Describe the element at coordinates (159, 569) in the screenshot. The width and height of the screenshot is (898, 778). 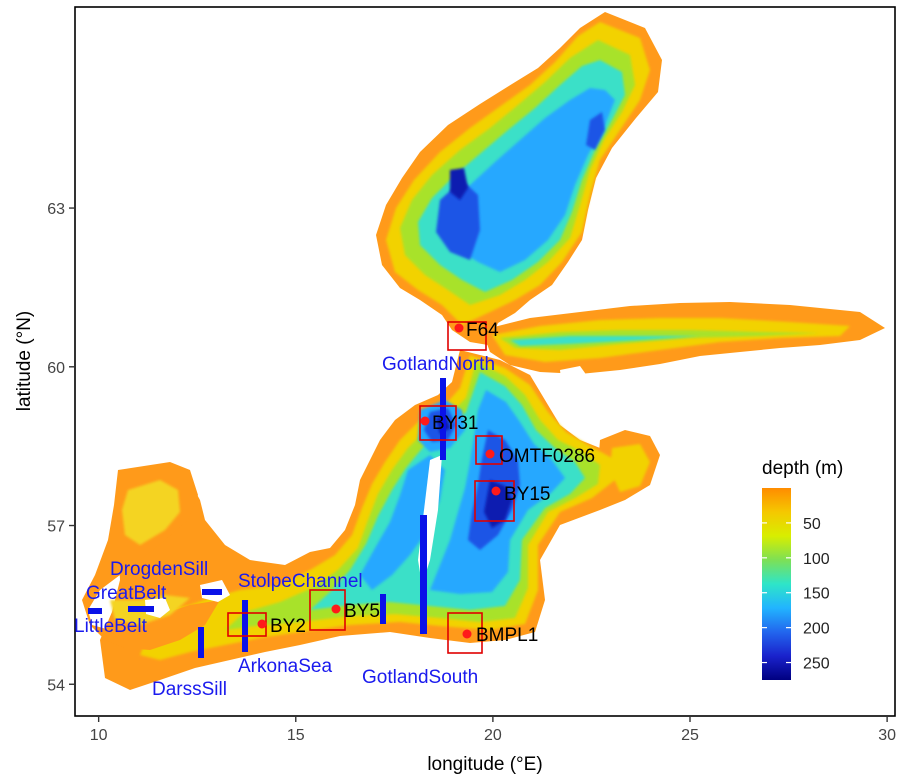
I see `label-drogdensill: DrogdenSill` at that location.